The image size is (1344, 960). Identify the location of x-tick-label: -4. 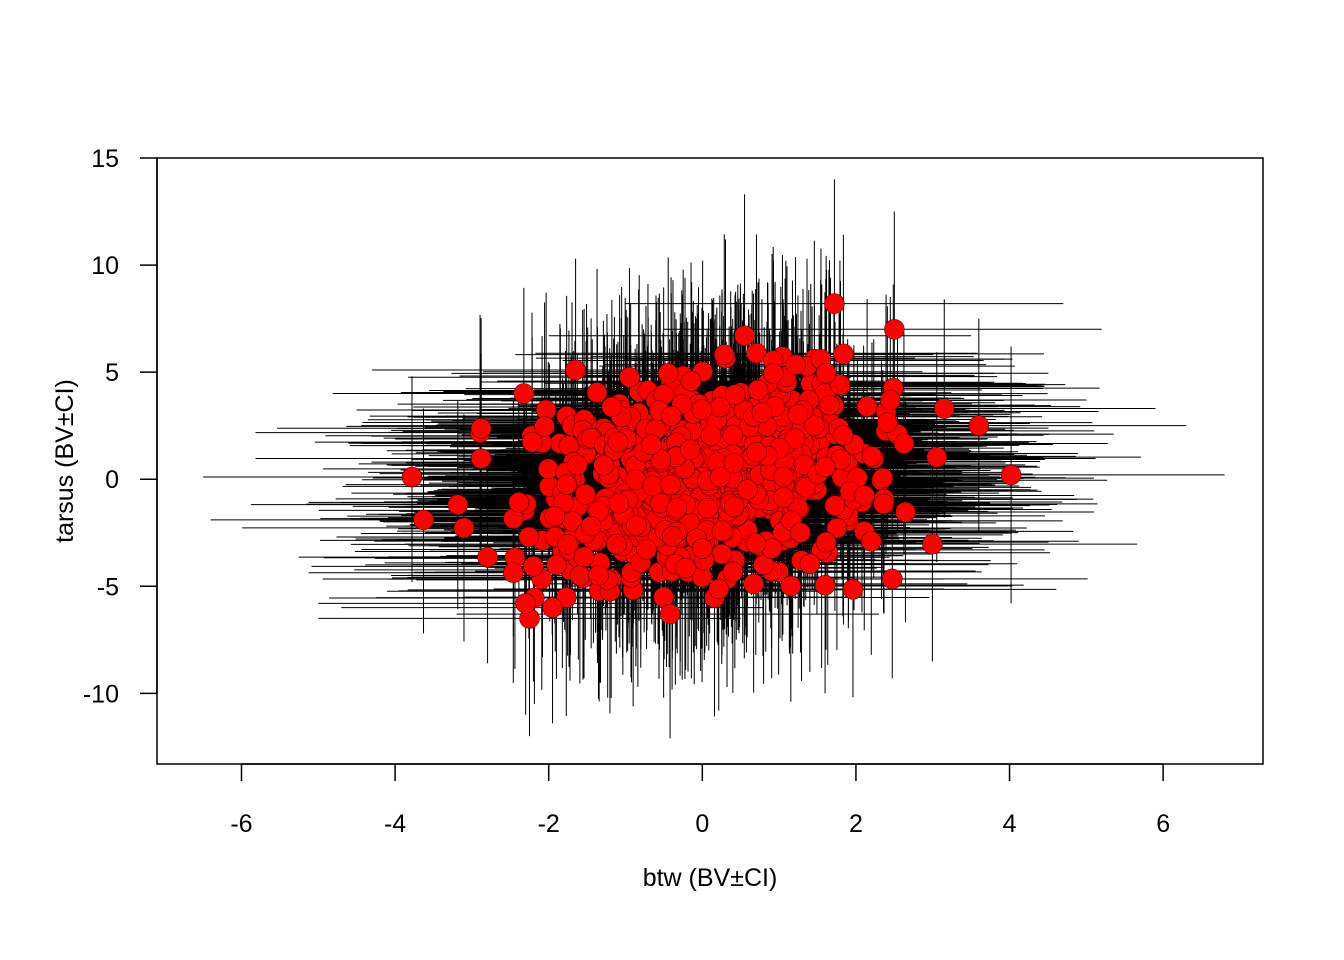
(395, 824).